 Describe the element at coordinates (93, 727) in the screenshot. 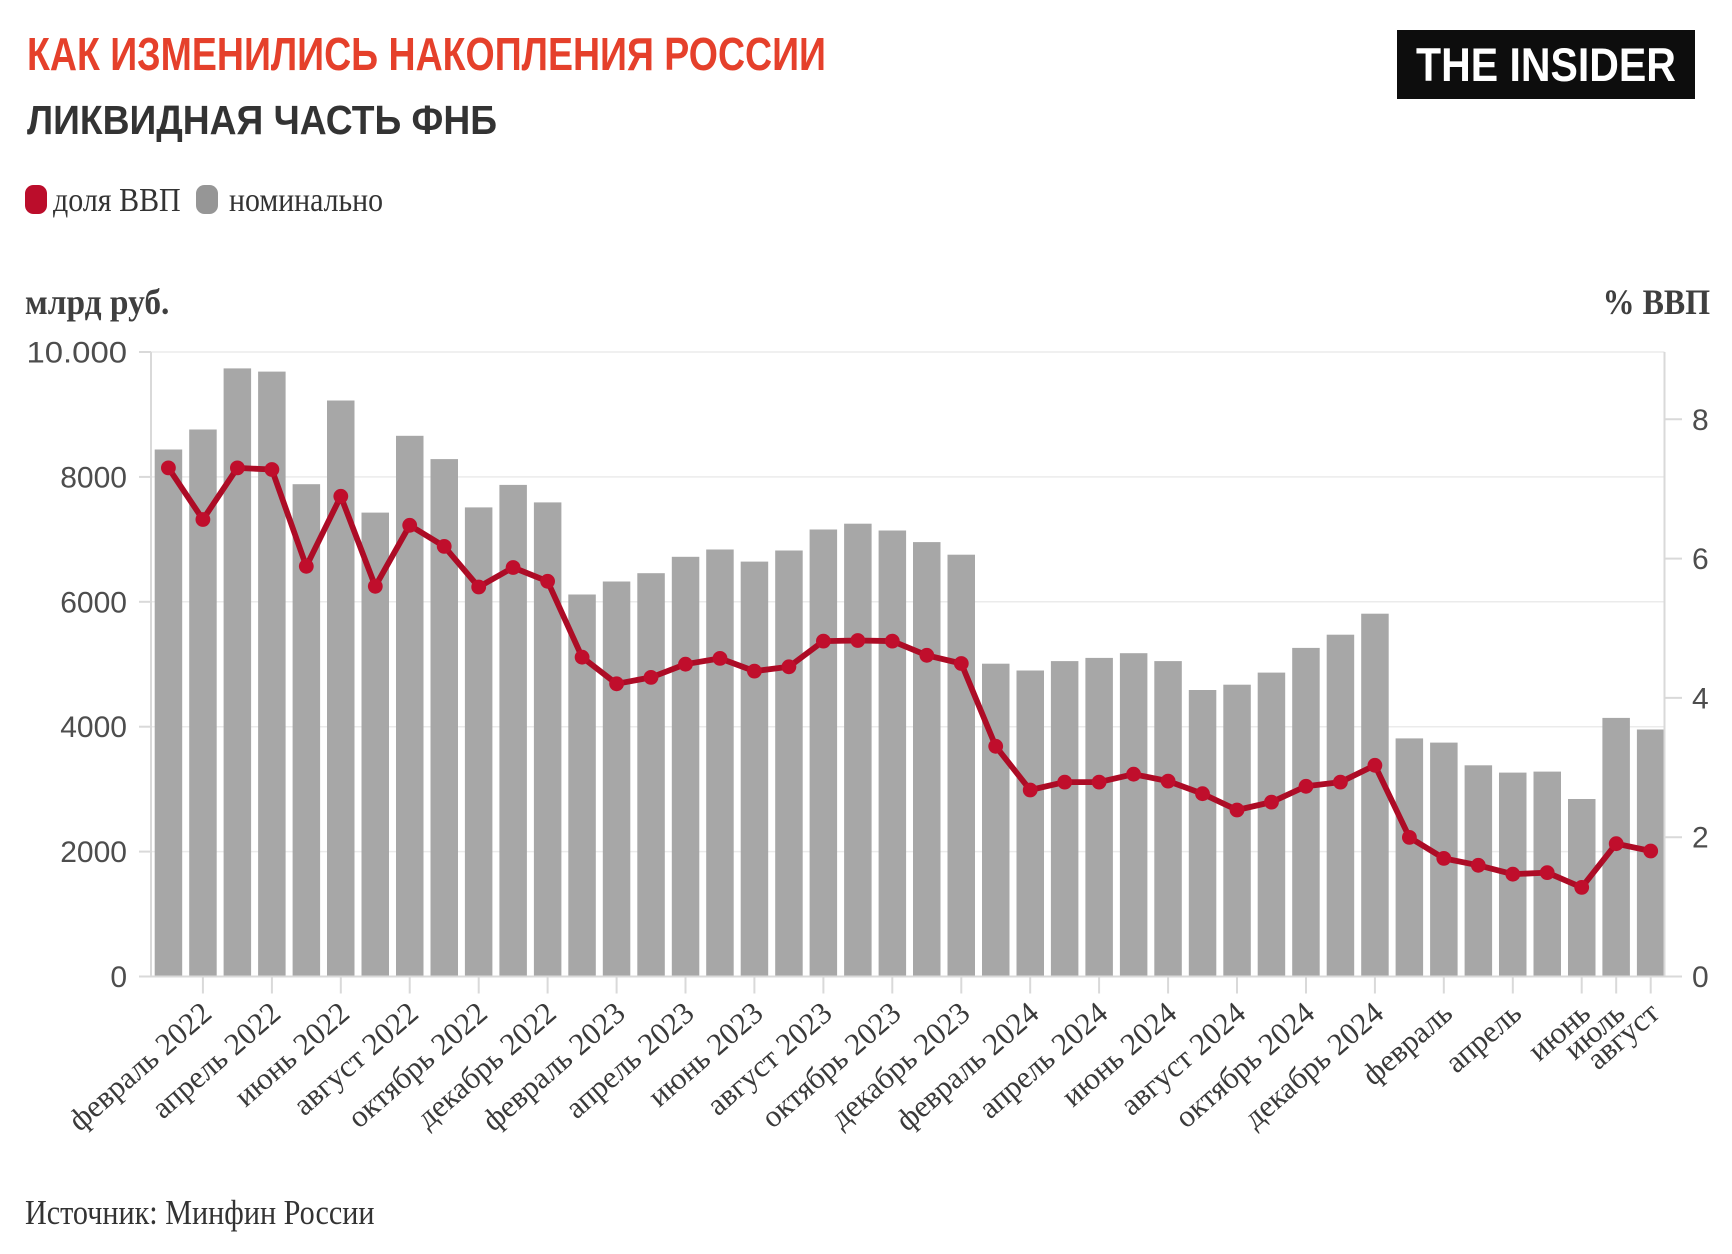

I see `svg-text: 4000` at that location.